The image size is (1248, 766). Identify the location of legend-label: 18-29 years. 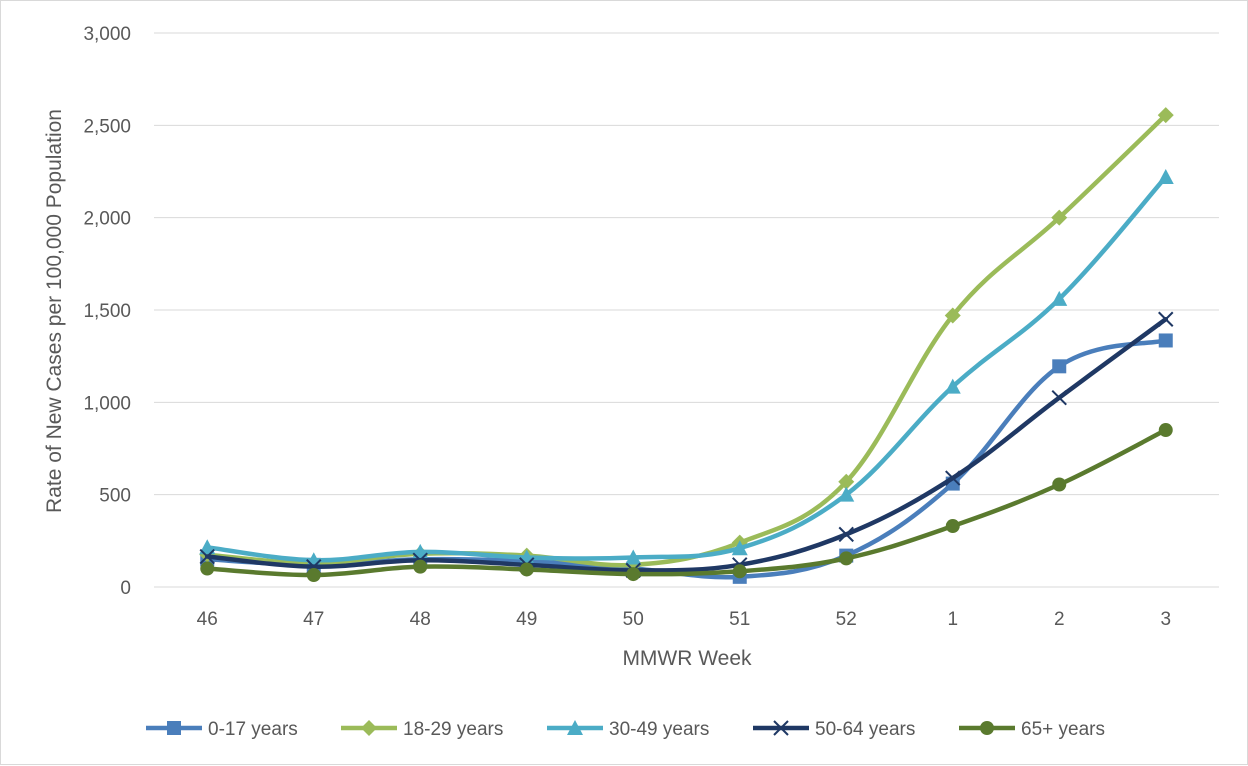
(453, 729).